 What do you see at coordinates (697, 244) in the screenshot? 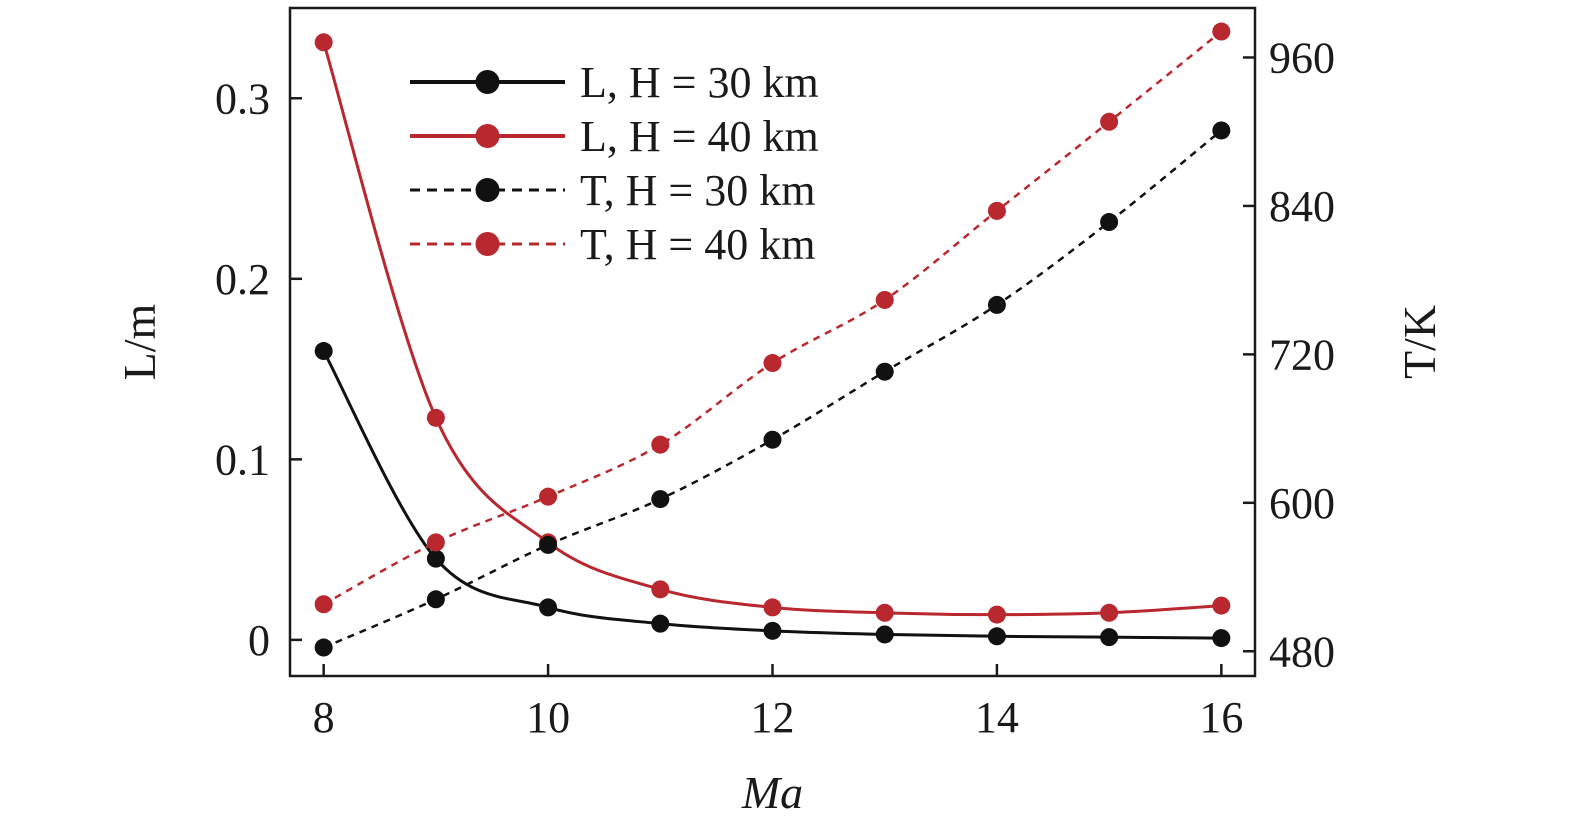
I see `legend-label: T, H = 40 km` at bounding box center [697, 244].